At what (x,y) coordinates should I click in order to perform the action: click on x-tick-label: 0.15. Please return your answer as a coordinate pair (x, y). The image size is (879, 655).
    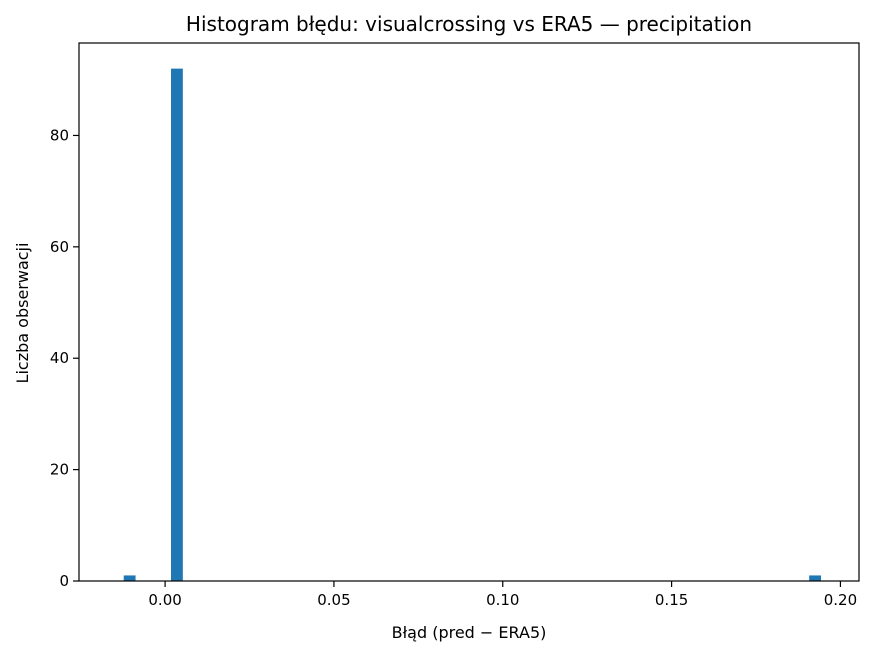
    Looking at the image, I should click on (671, 600).